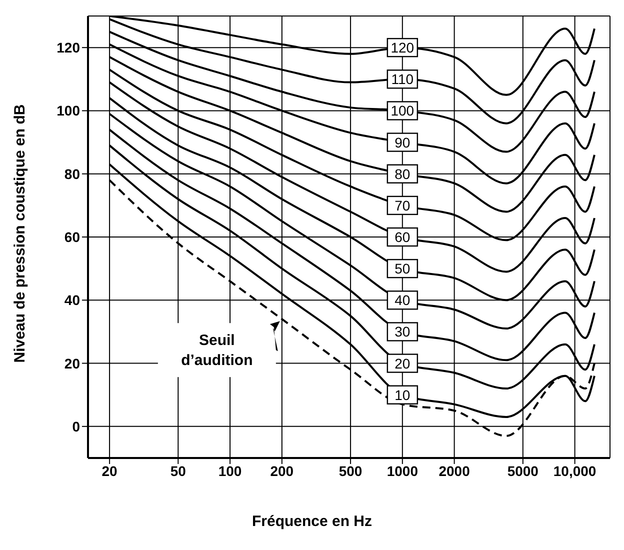 Image resolution: width=624 pixels, height=550 pixels. I want to click on x-tick-label: 200, so click(282, 470).